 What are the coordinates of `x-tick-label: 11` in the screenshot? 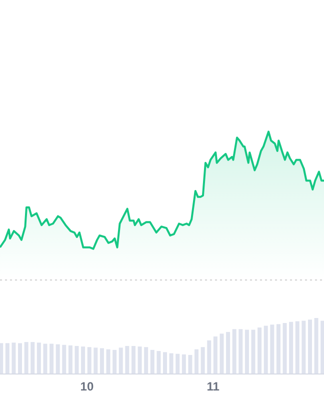 It's located at (213, 387).